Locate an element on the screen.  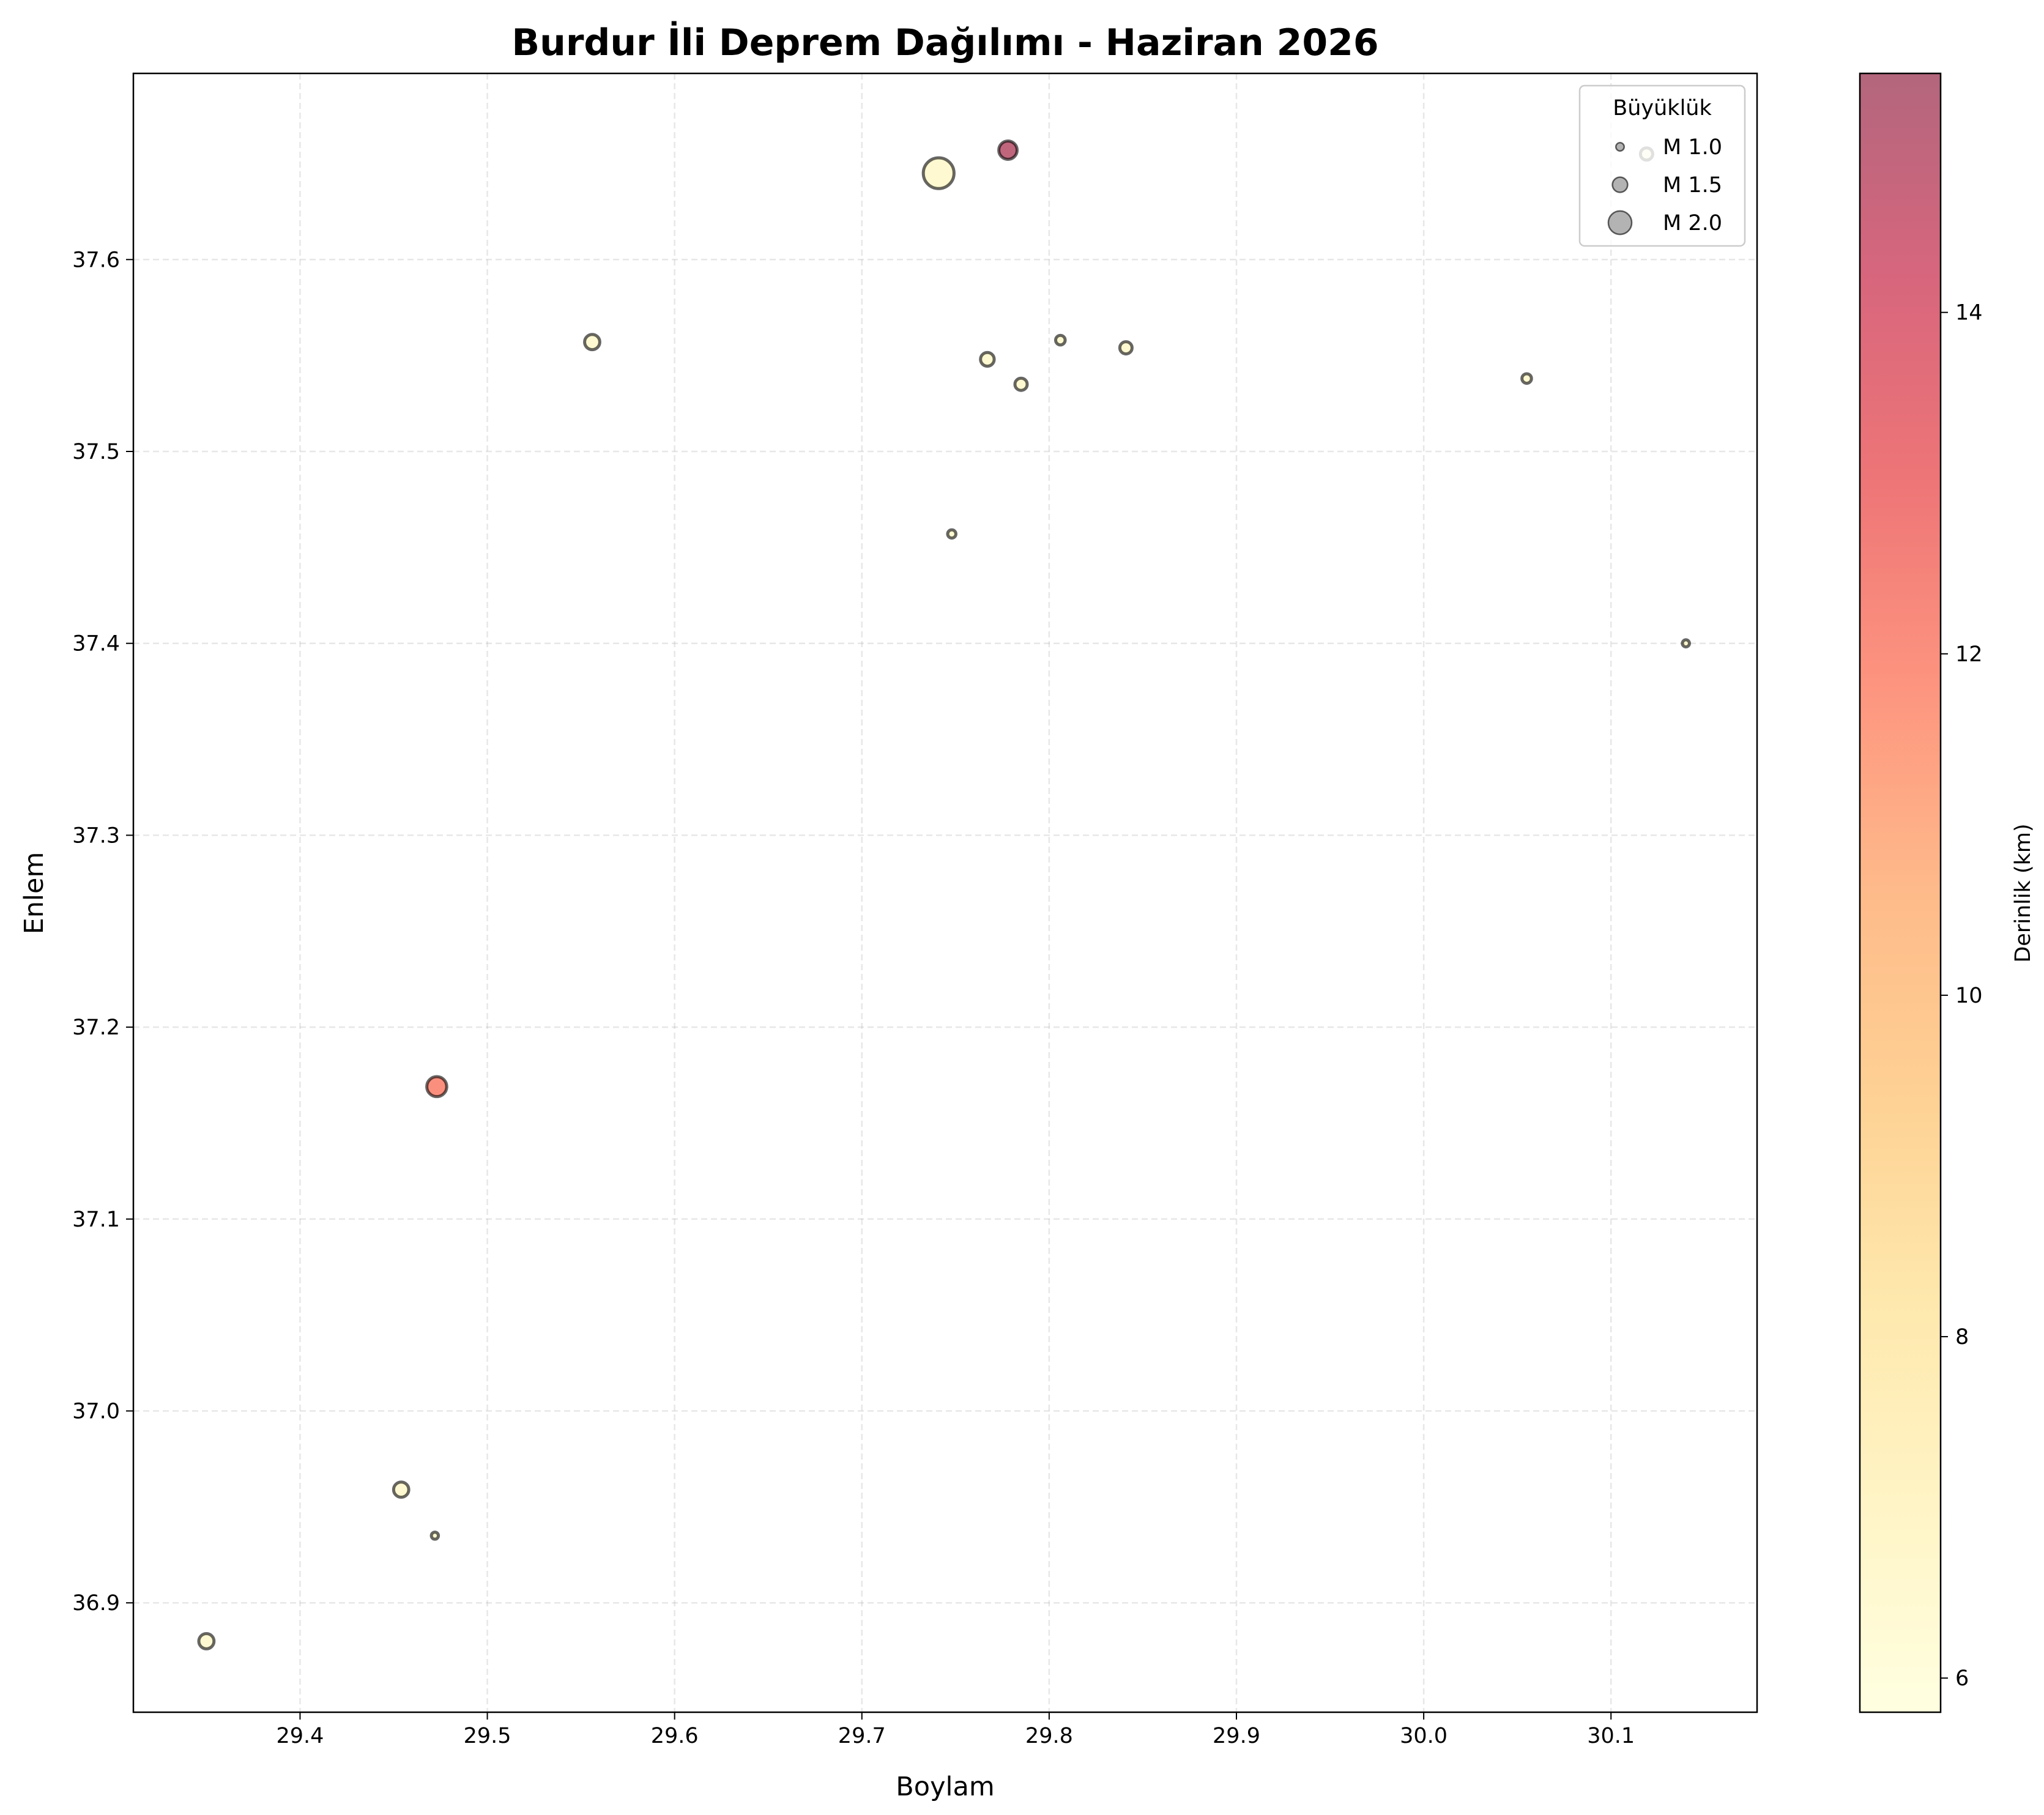
y-tick-label: 37.0 is located at coordinates (96, 1411).